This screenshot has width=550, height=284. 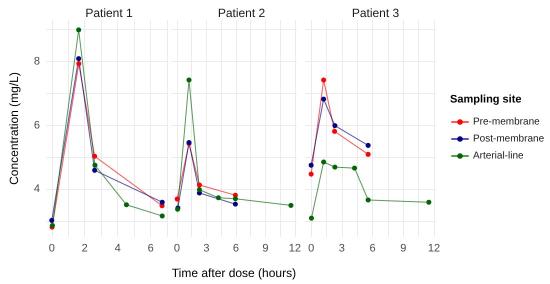 I want to click on y-tick-label: 4, so click(x=37, y=189).